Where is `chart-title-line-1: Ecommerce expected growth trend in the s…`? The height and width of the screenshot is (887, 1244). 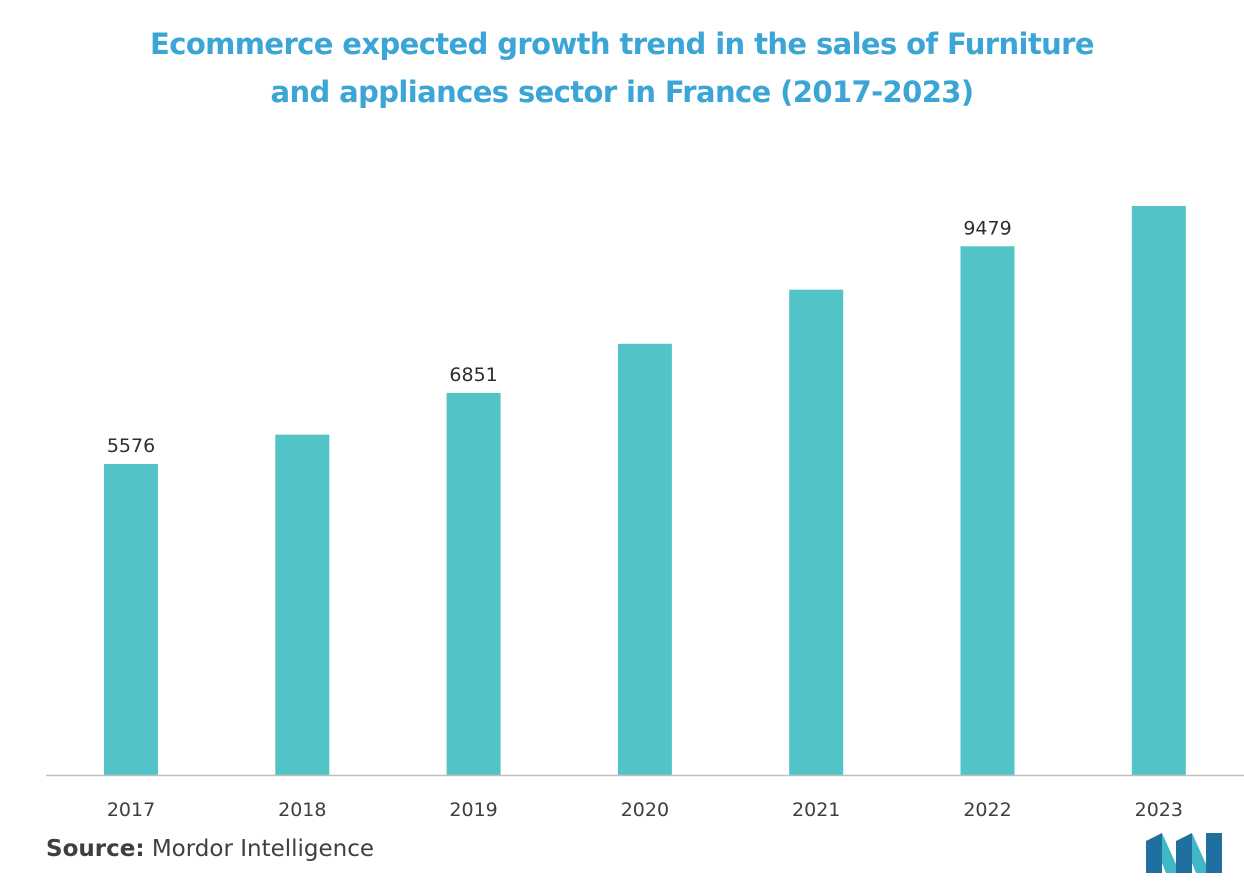
chart-title-line-1: Ecommerce expected growth trend in the s… is located at coordinates (622, 44).